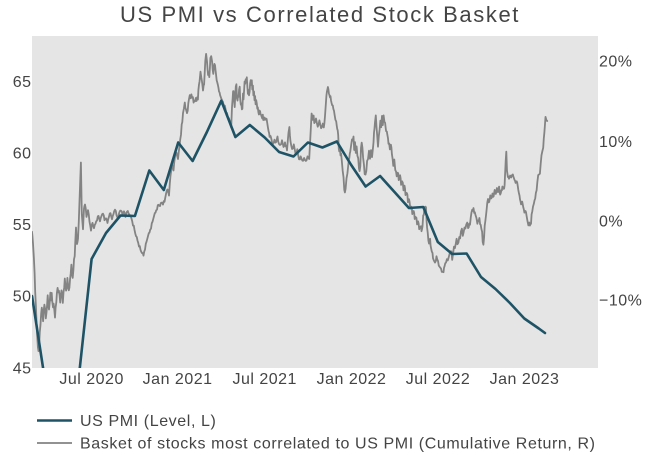 This screenshot has height=455, width=651. Describe the element at coordinates (438, 379) in the screenshot. I see `svg-text: Jul 2022` at that location.